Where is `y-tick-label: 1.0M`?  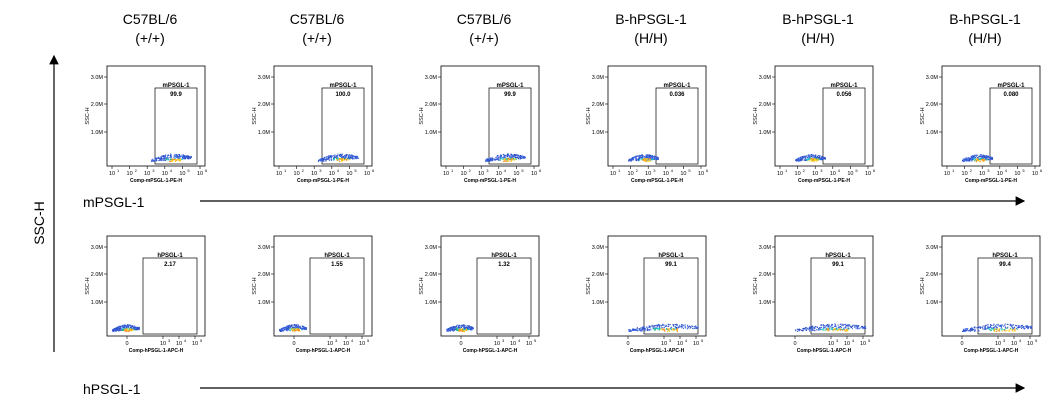 y-tick-label: 1.0M is located at coordinates (97, 303).